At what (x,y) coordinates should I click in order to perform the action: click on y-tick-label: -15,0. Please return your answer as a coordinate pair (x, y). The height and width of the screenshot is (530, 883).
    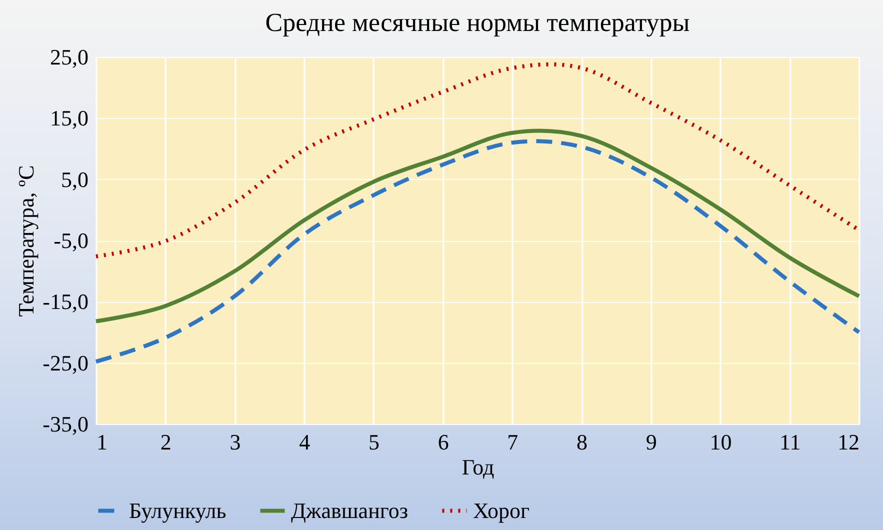
    Looking at the image, I should click on (65, 301).